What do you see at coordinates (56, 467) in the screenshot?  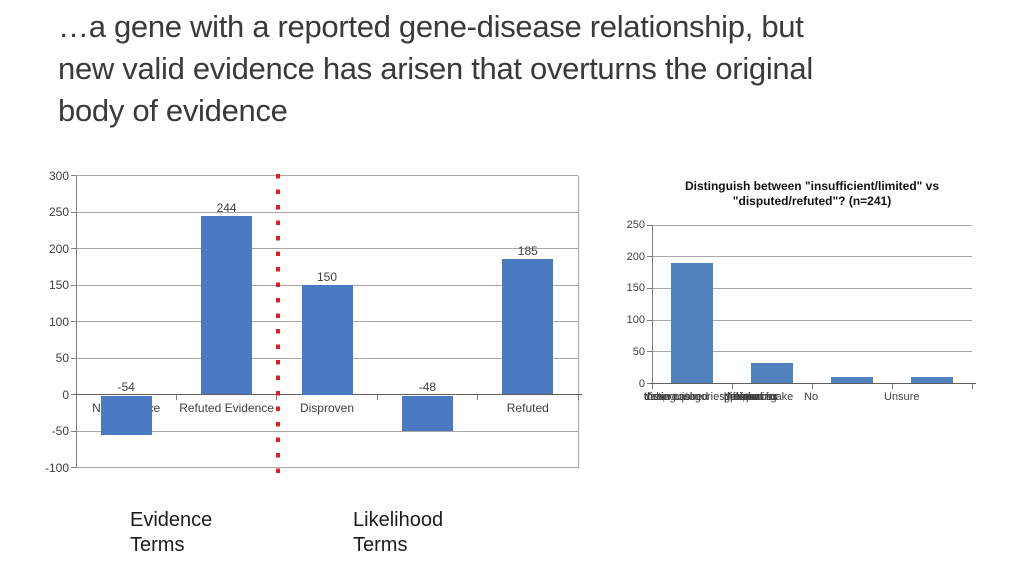 I see `y-axis-tick-label: -100` at bounding box center [56, 467].